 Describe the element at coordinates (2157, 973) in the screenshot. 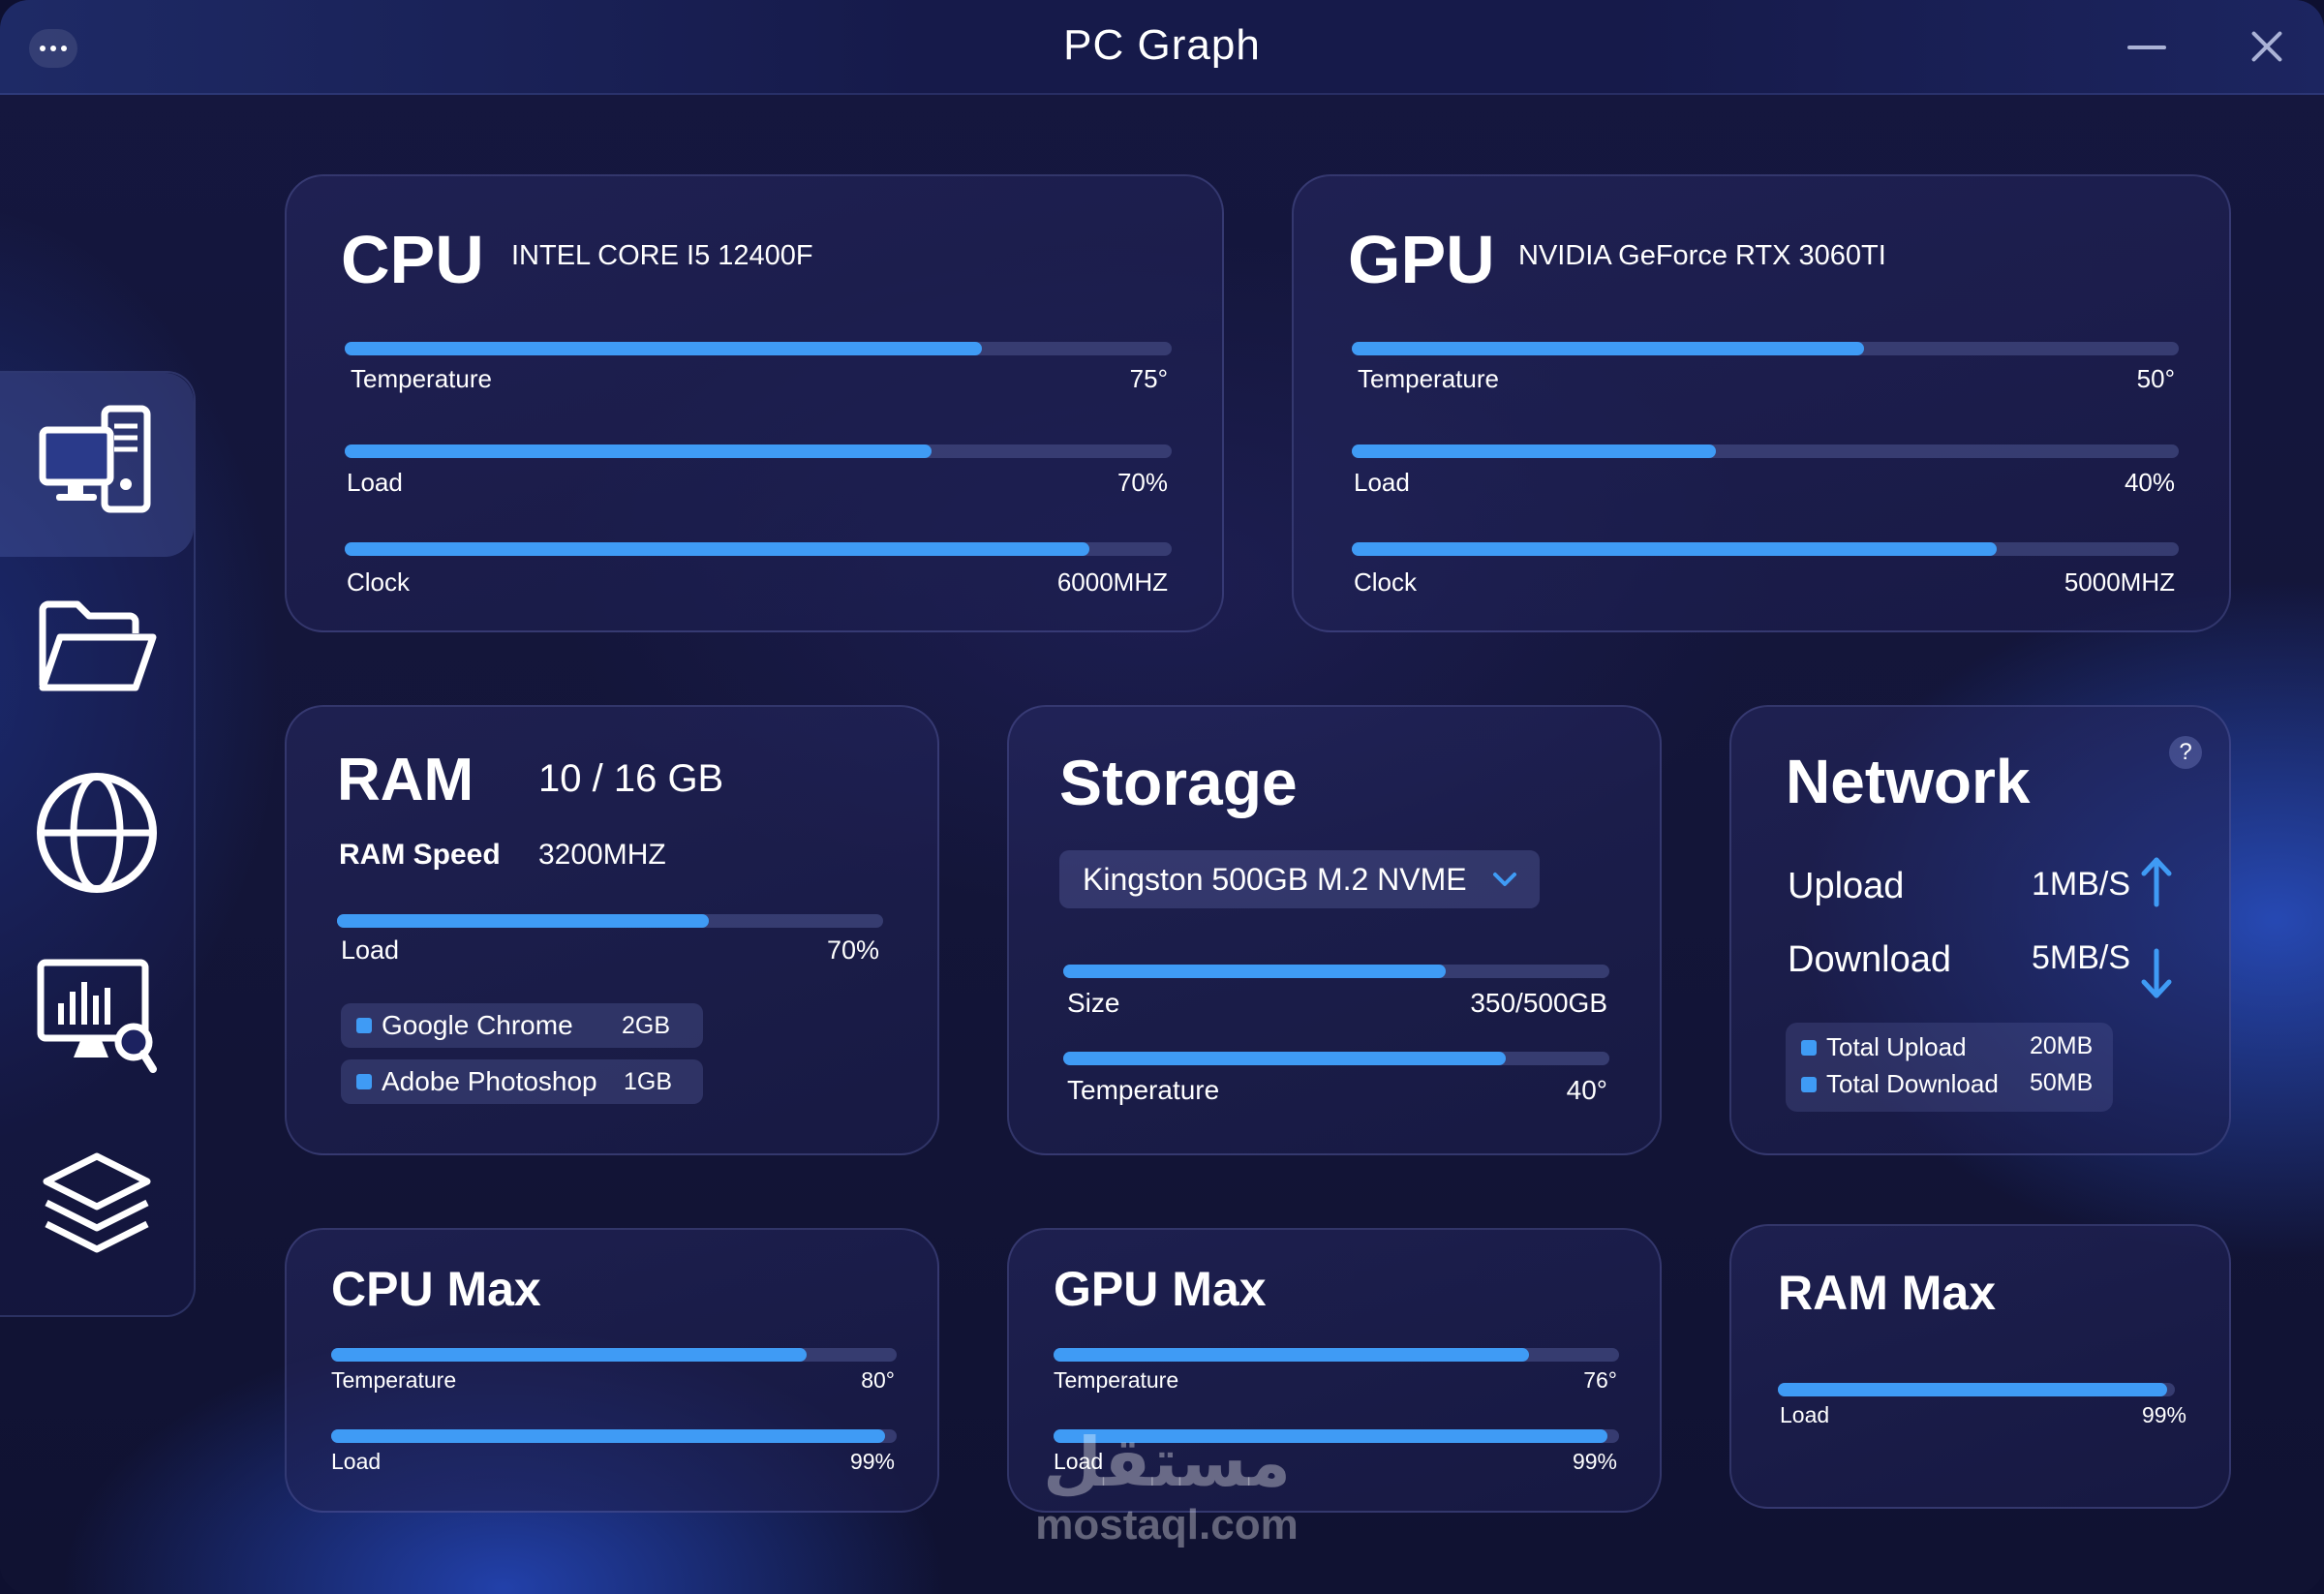

I see `arrow-down-icon` at that location.